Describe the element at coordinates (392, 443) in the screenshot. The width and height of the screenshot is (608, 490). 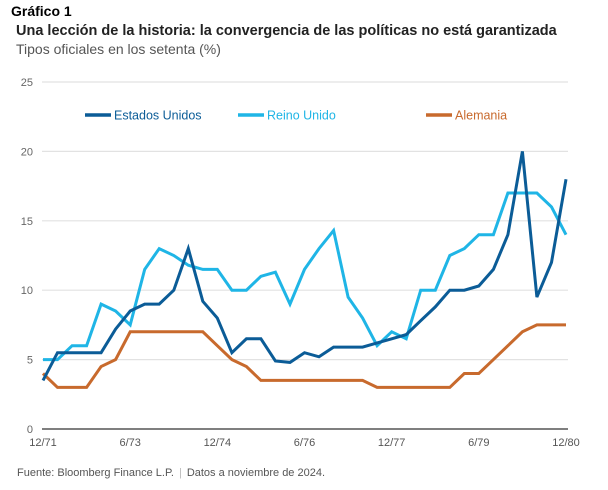
I see `x-tick-label: 12/77` at that location.